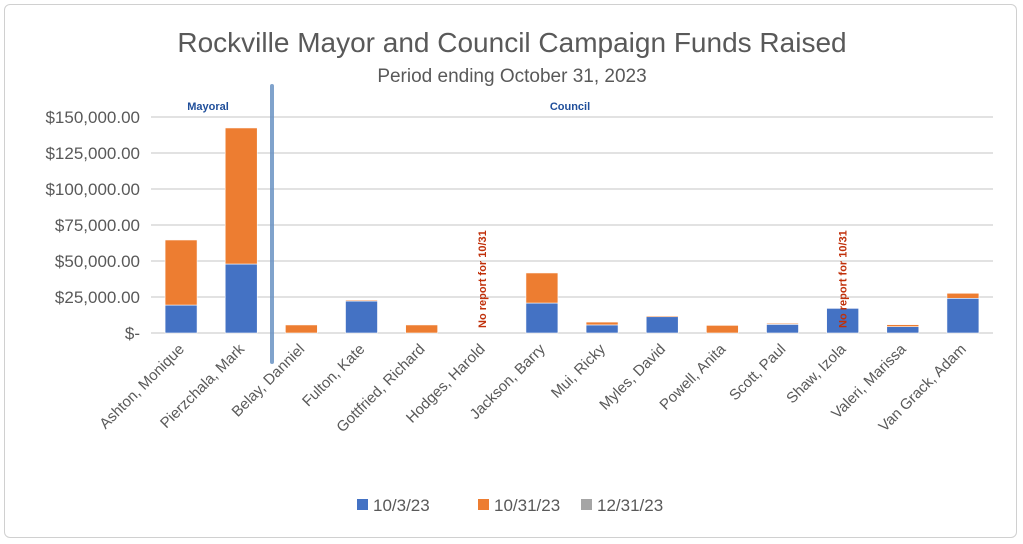  What do you see at coordinates (570, 107) in the screenshot?
I see `council-label: Council` at bounding box center [570, 107].